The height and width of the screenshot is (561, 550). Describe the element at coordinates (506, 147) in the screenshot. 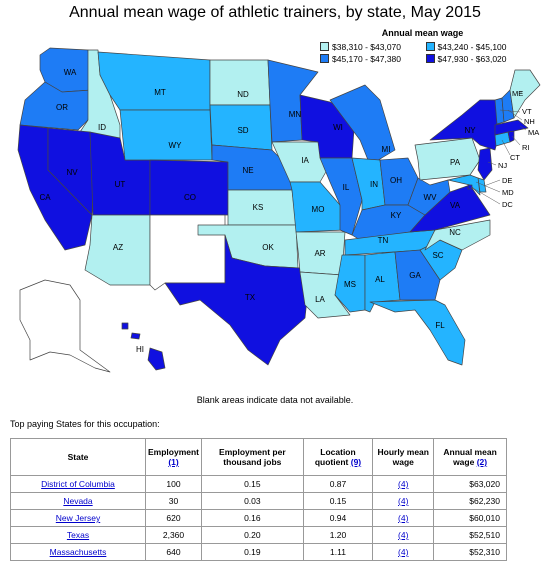

I see `leader-CT` at that location.